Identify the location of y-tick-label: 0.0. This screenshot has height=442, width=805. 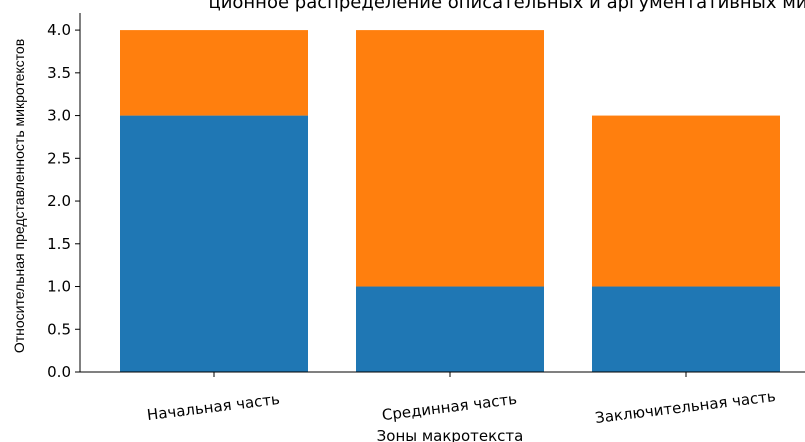
(59, 372).